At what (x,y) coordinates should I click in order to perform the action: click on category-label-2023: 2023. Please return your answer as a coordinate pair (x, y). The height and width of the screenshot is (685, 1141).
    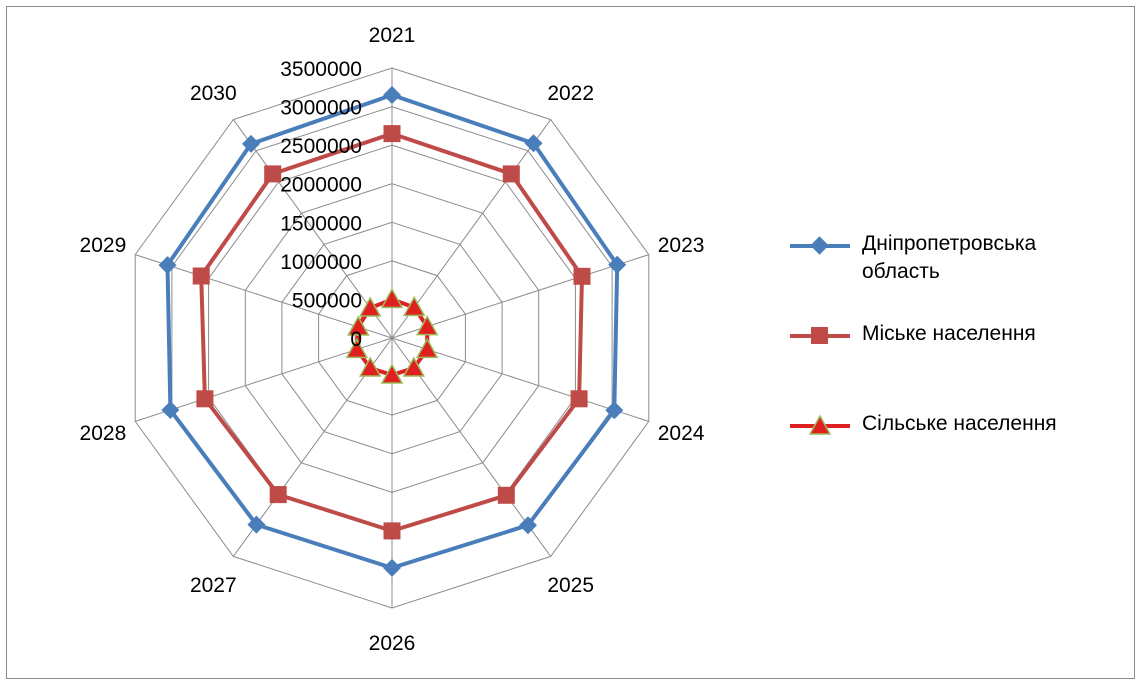
    Looking at the image, I should click on (681, 245).